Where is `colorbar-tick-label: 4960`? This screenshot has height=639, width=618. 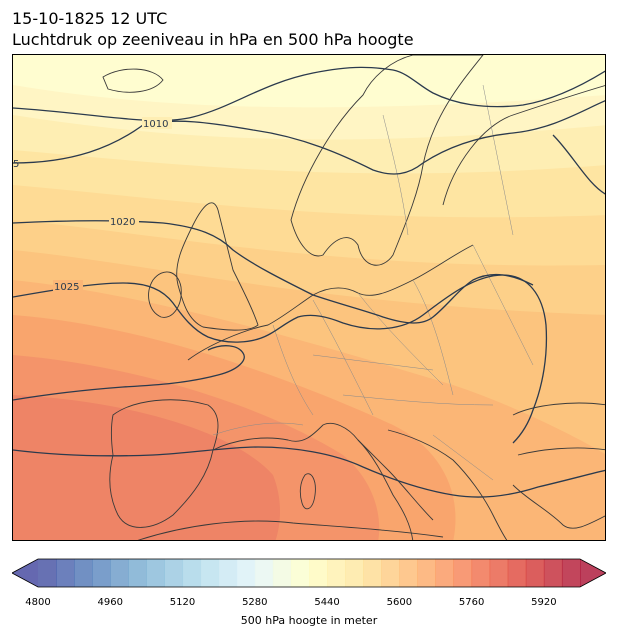 colorbar-tick-label: 4960 is located at coordinates (110, 602).